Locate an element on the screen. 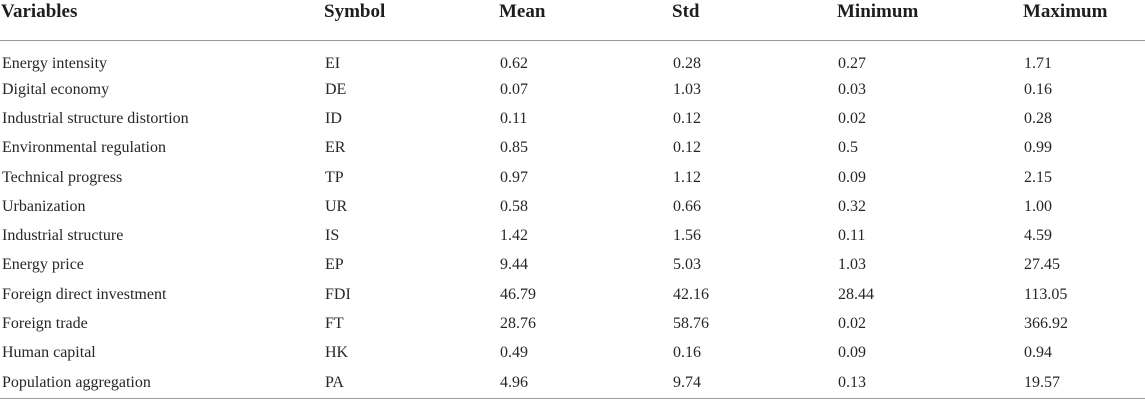  cell-mean: 0.07 is located at coordinates (514, 89).